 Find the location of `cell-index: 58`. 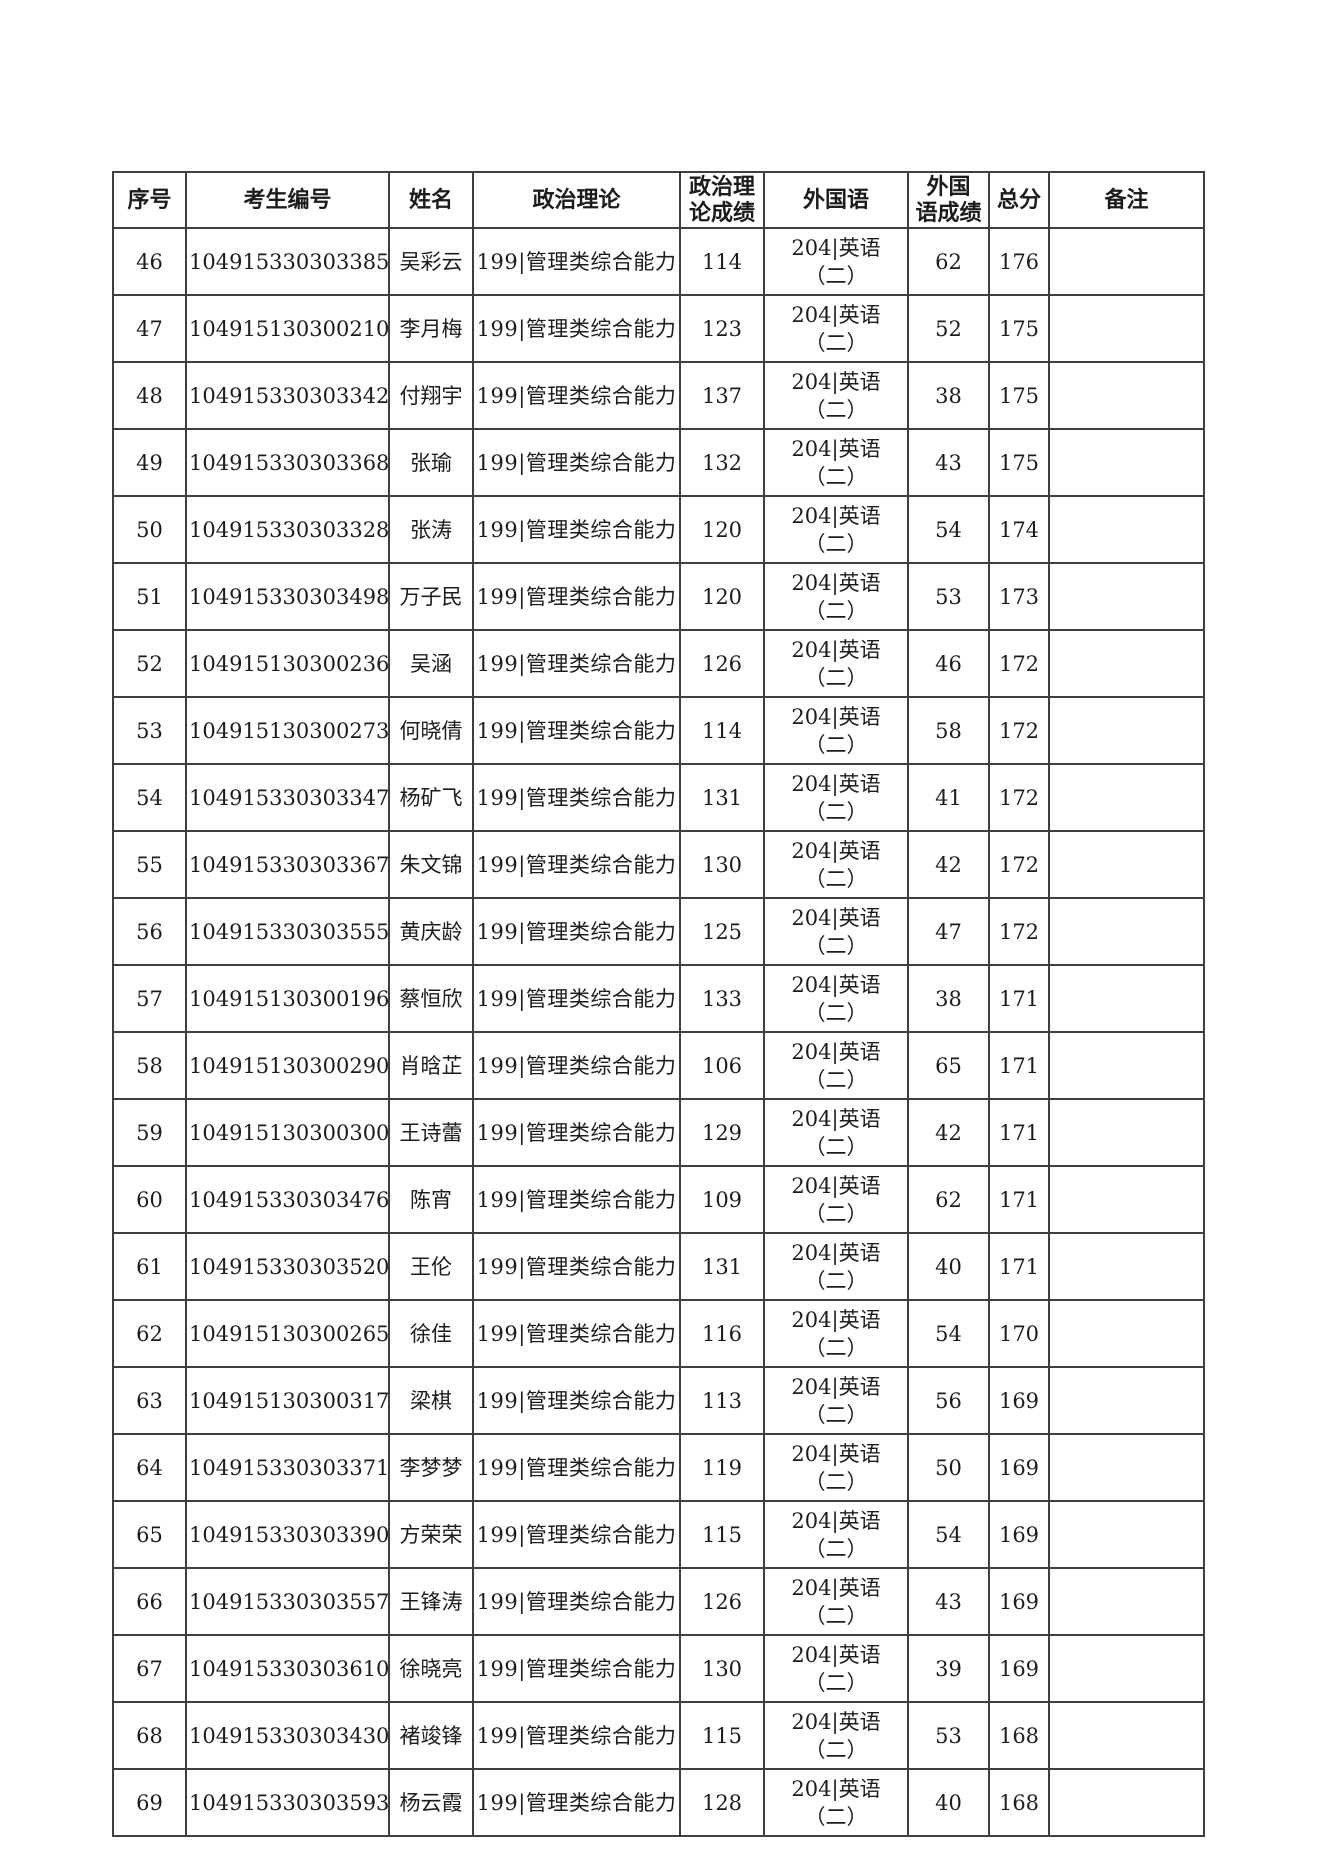

cell-index: 58 is located at coordinates (149, 1065).